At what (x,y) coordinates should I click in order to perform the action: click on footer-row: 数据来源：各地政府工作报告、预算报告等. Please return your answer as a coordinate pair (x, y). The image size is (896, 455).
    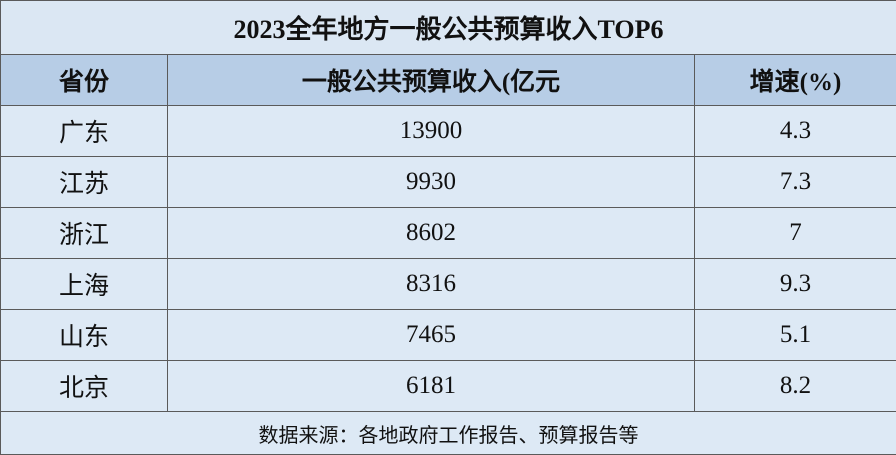
    Looking at the image, I should click on (448, 433).